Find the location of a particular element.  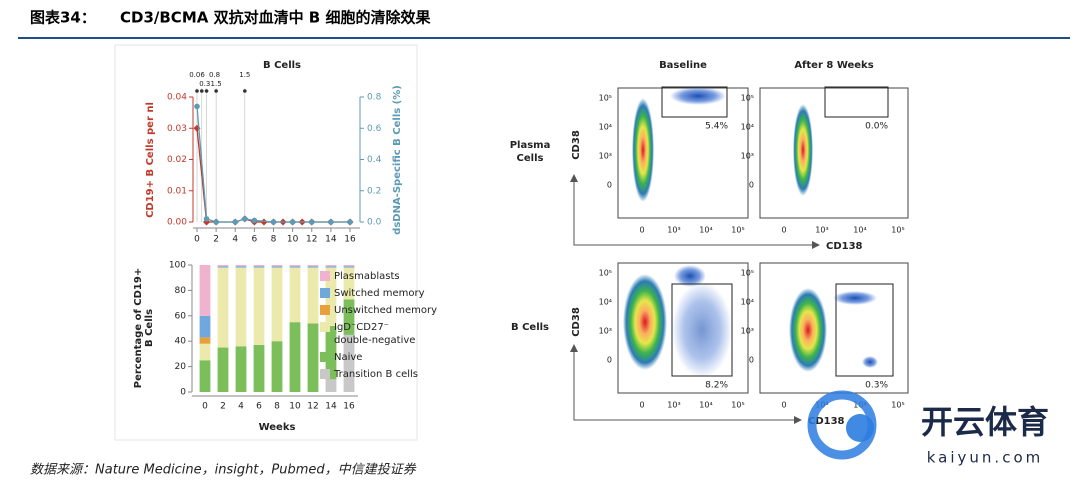

y2-tick-label: 0.2 is located at coordinates (374, 191).